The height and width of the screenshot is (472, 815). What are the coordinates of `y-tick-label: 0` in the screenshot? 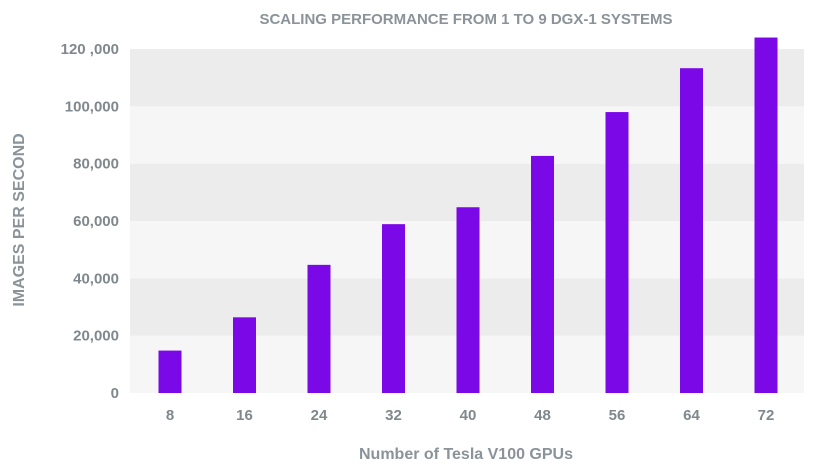 It's located at (115, 393).